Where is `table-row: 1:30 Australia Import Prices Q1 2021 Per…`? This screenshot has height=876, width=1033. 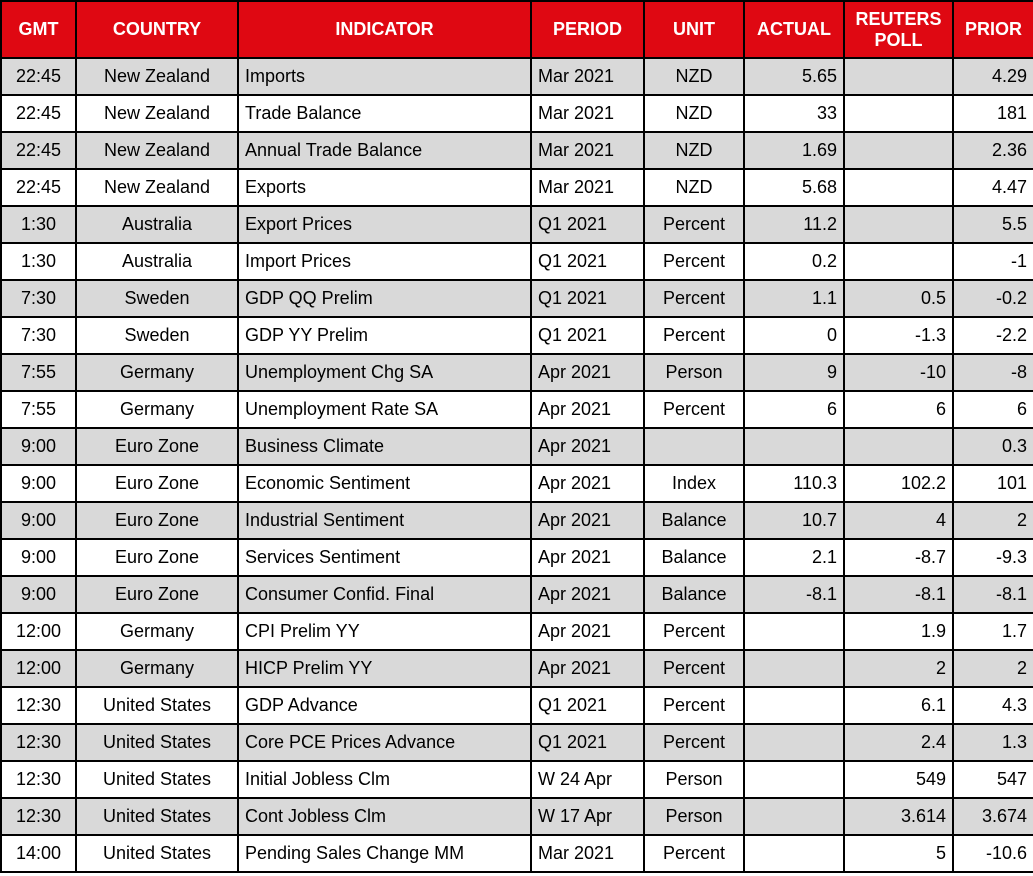 table-row: 1:30 Australia Import Prices Q1 2021 Per… is located at coordinates (516, 261).